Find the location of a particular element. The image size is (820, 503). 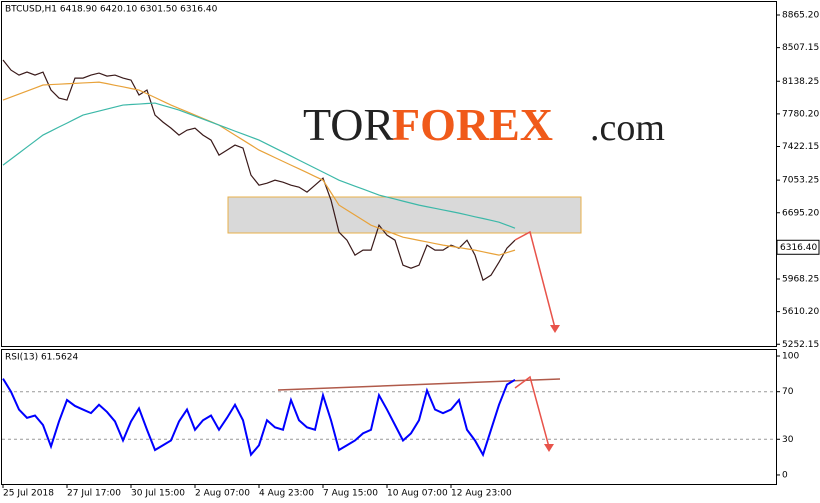

x-tick-label: 30 Jul 15:00 is located at coordinates (158, 494).